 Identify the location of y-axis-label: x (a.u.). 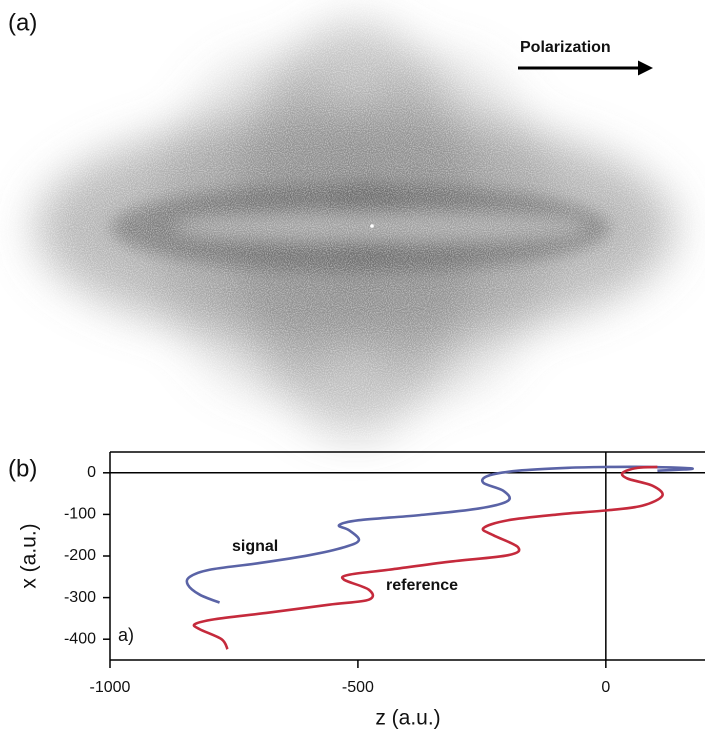
(29, 555).